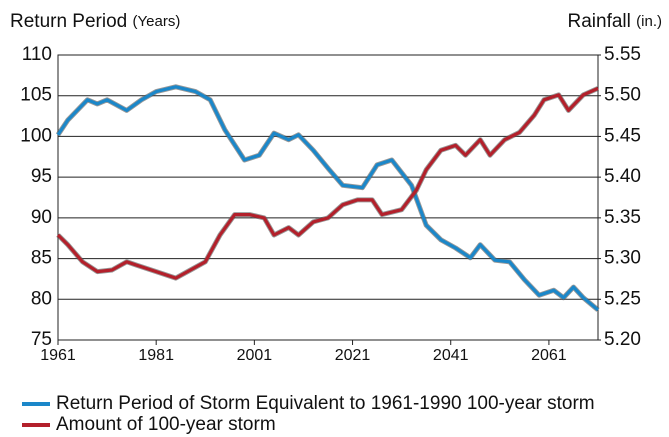 The image size is (669, 437). Describe the element at coordinates (36, 135) in the screenshot. I see `y-tick-label: 100` at that location.